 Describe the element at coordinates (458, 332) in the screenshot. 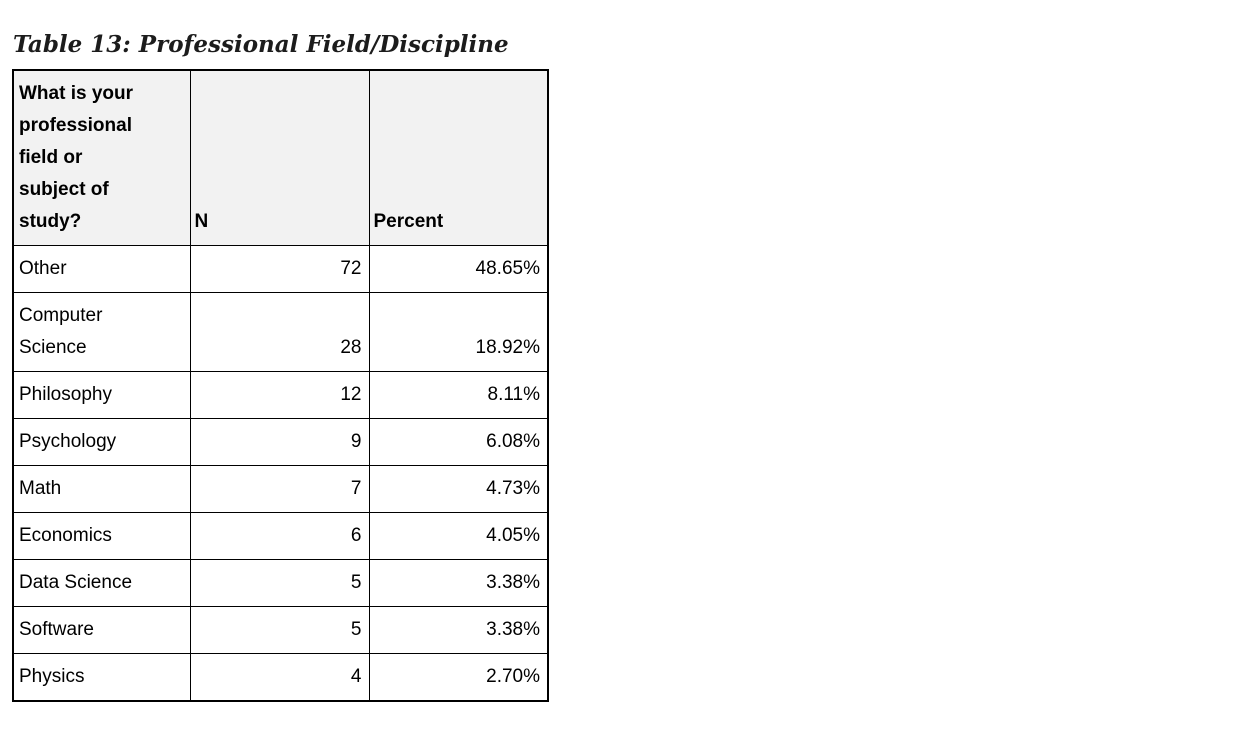

I see `cell-percent: 18.92%` at that location.